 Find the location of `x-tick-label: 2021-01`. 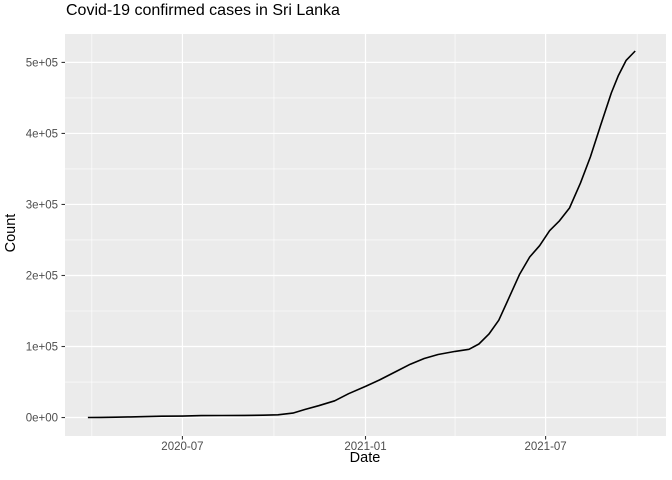

x-tick-label: 2021-01 is located at coordinates (365, 447).